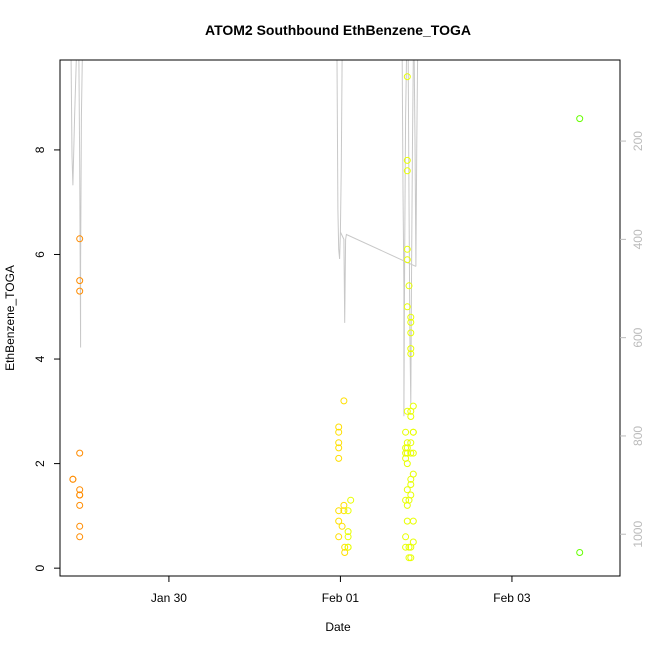 This screenshot has width=650, height=650. I want to click on y-tick-label-1: 2, so click(40, 463).